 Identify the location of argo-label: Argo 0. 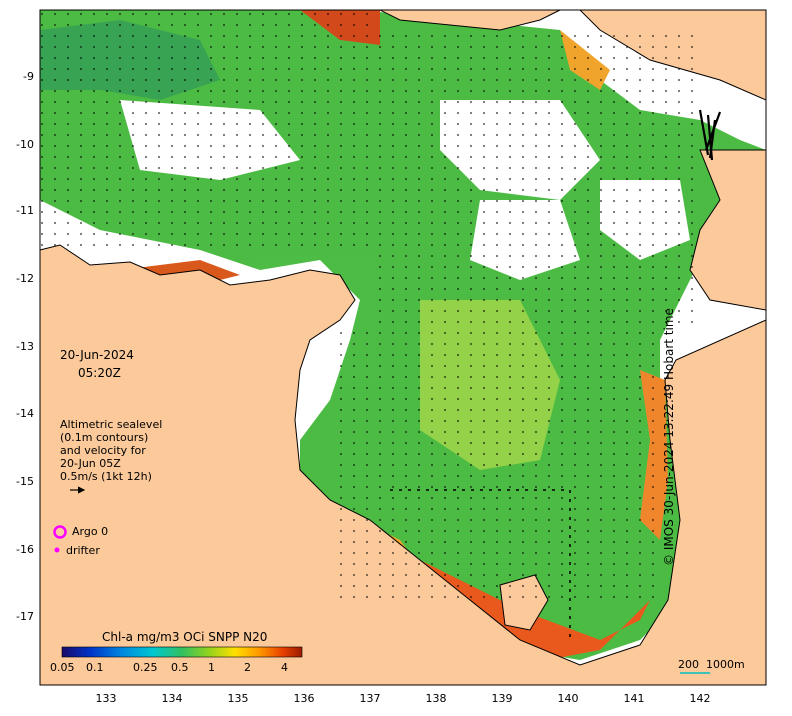
(90, 531).